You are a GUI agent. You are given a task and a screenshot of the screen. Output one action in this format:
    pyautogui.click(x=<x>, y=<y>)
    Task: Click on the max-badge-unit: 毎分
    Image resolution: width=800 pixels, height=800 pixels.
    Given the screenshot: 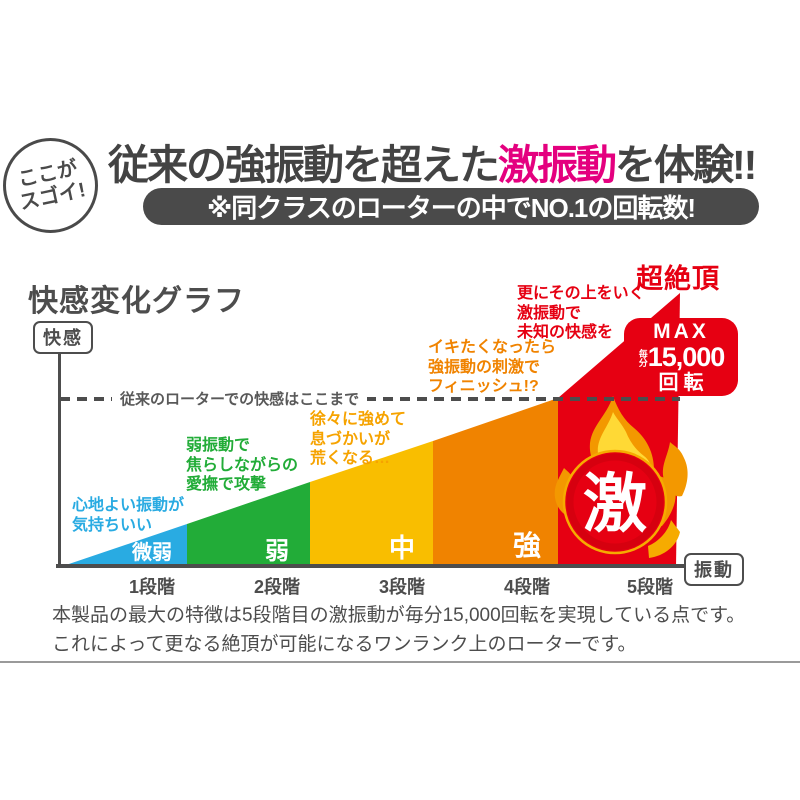 What is the action you would take?
    pyautogui.click(x=642, y=357)
    